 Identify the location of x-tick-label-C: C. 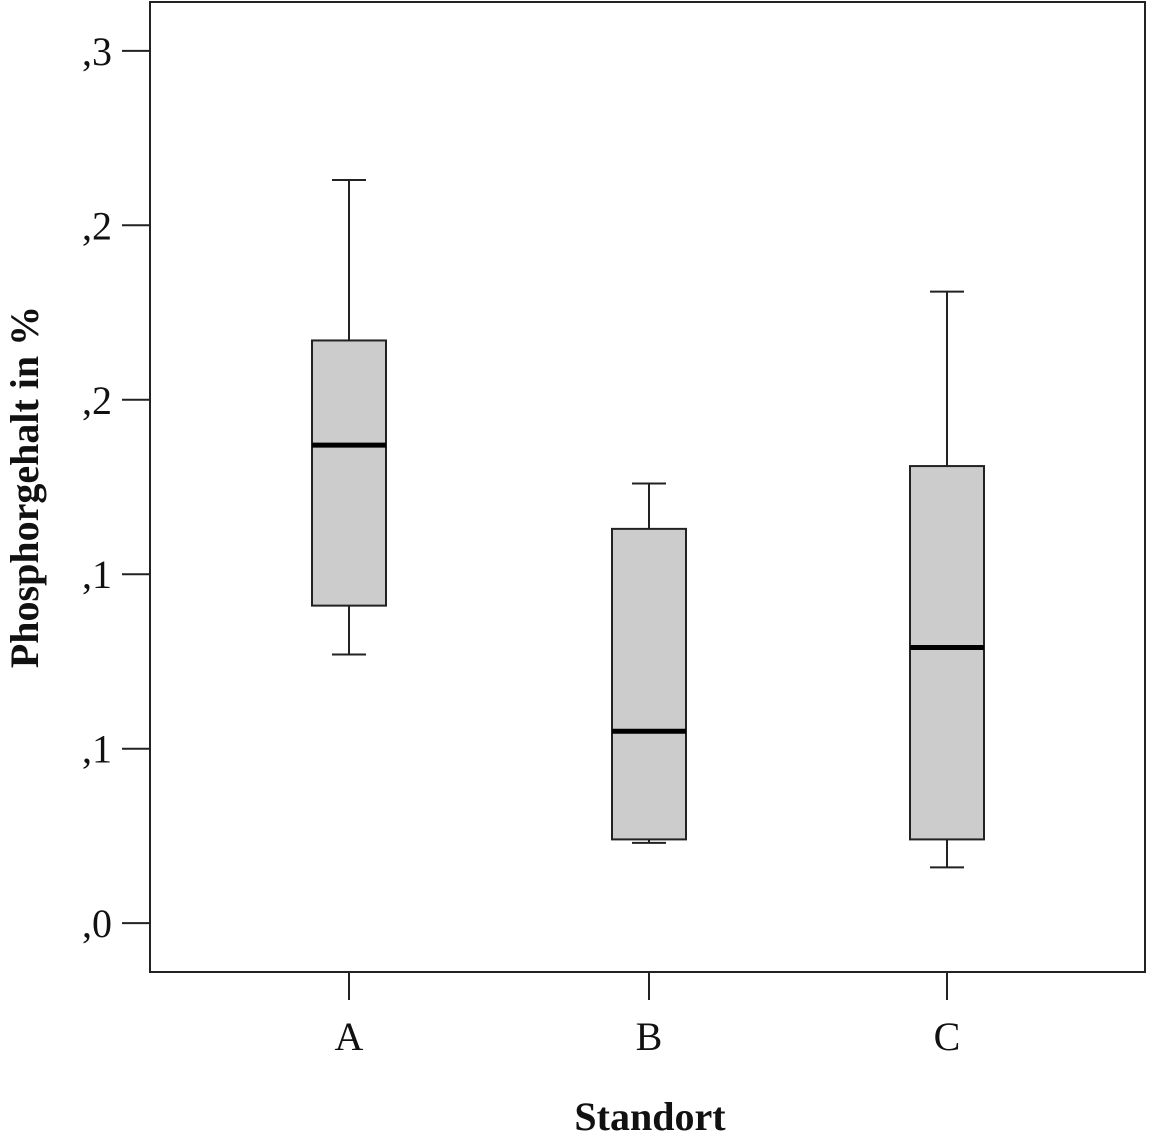
(947, 1036).